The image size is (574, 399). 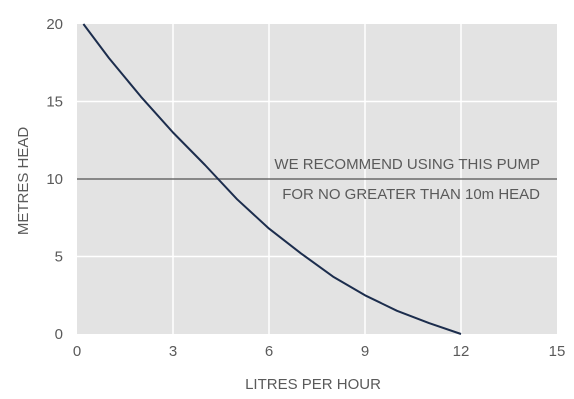 What do you see at coordinates (54, 179) in the screenshot?
I see `y-tick-label-10: 10` at bounding box center [54, 179].